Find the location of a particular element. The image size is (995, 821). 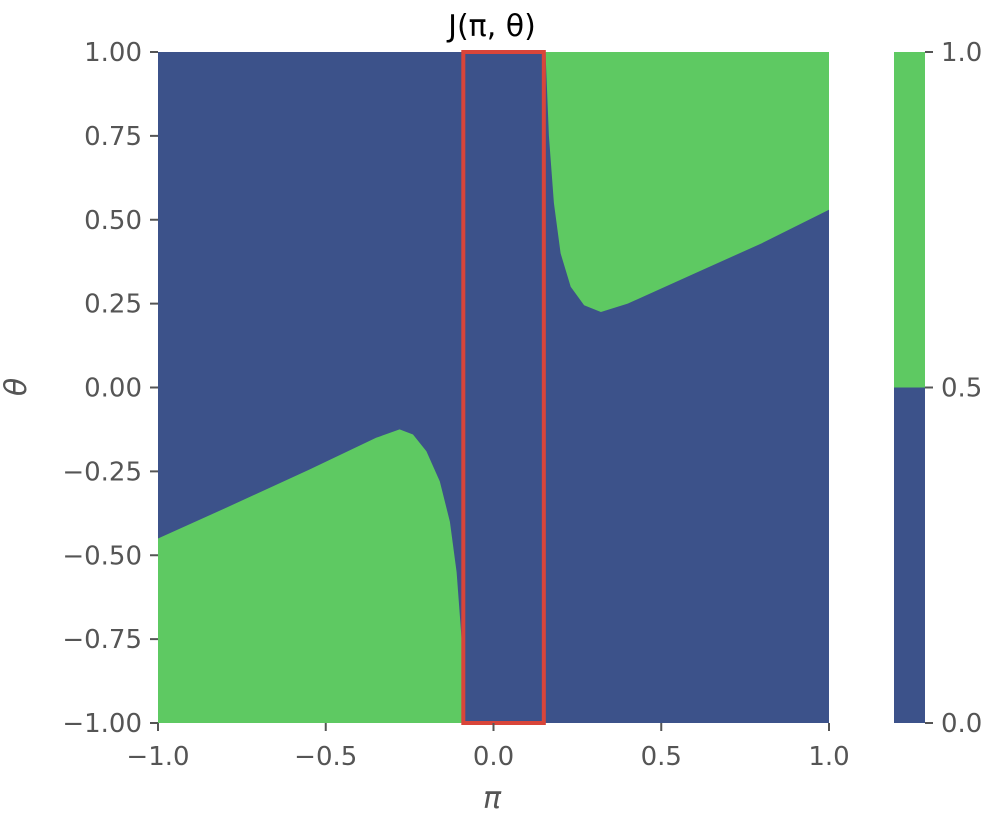

colorbar: 1.0 0.5 0.0 is located at coordinates (938, 388).